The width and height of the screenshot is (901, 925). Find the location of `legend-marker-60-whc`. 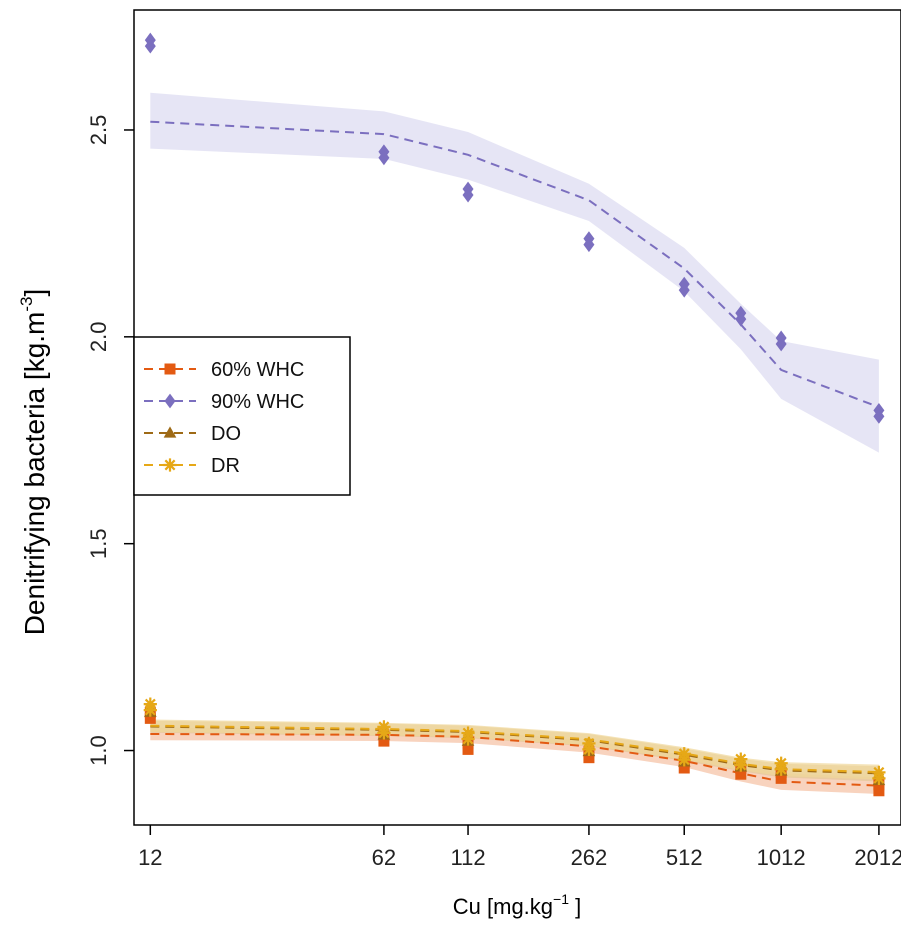

legend-marker-60-whc is located at coordinates (170, 369).